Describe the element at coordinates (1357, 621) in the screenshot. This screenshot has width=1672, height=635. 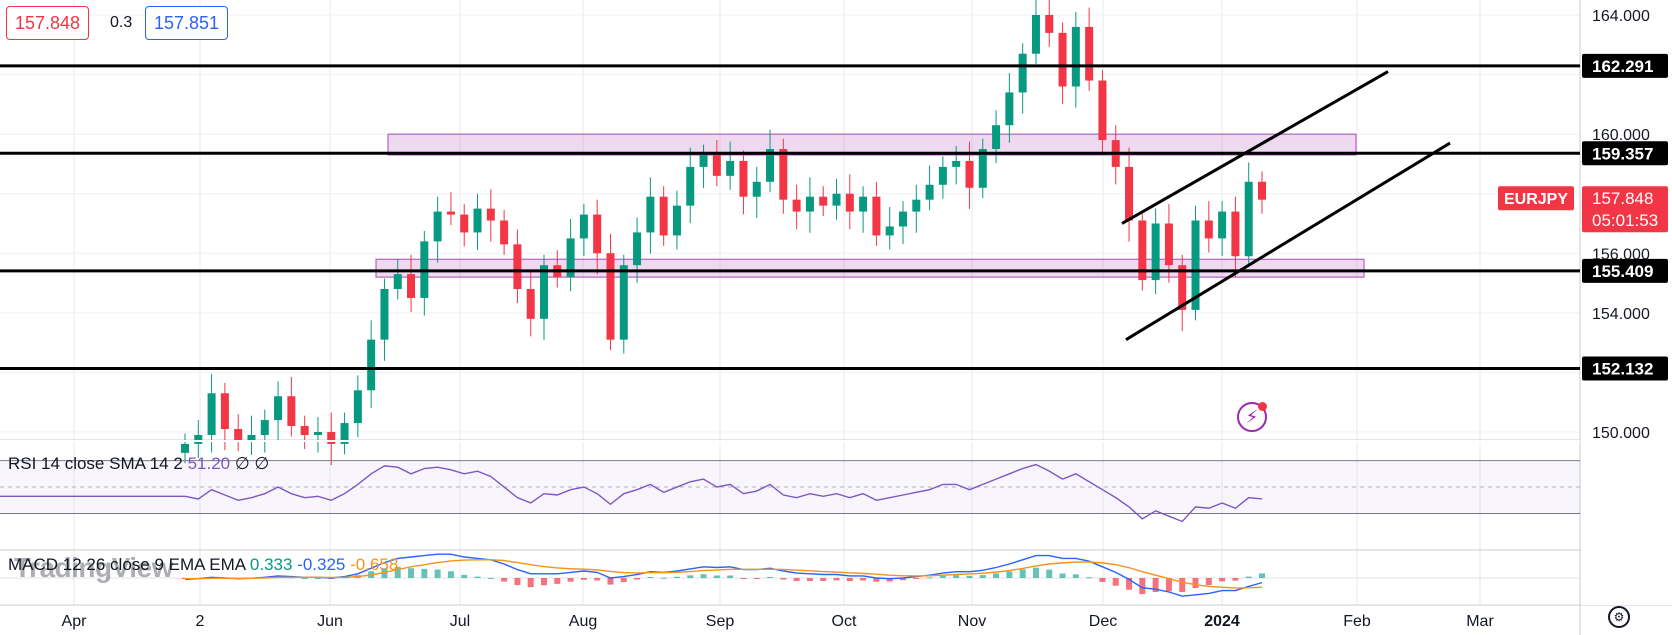
I see `x-tick-label-10: Feb` at that location.